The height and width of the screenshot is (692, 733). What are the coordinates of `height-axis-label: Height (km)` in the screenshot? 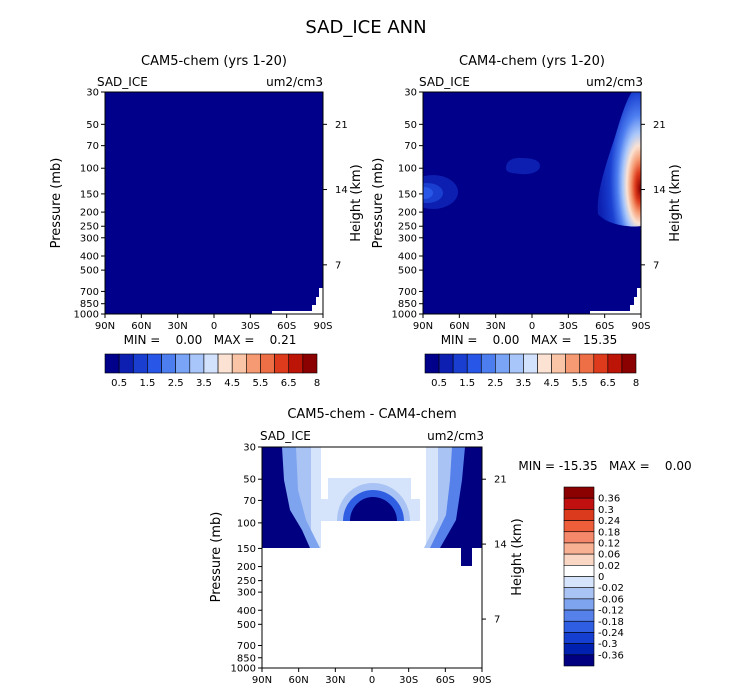 It's located at (675, 202).